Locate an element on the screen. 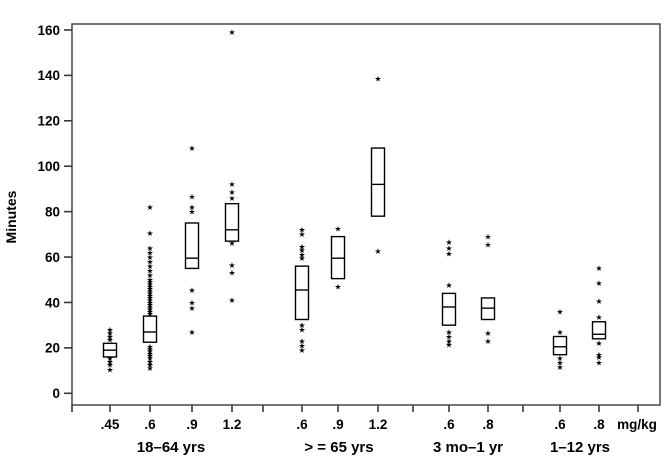  y-axis-title: Minutes is located at coordinates (11, 216).